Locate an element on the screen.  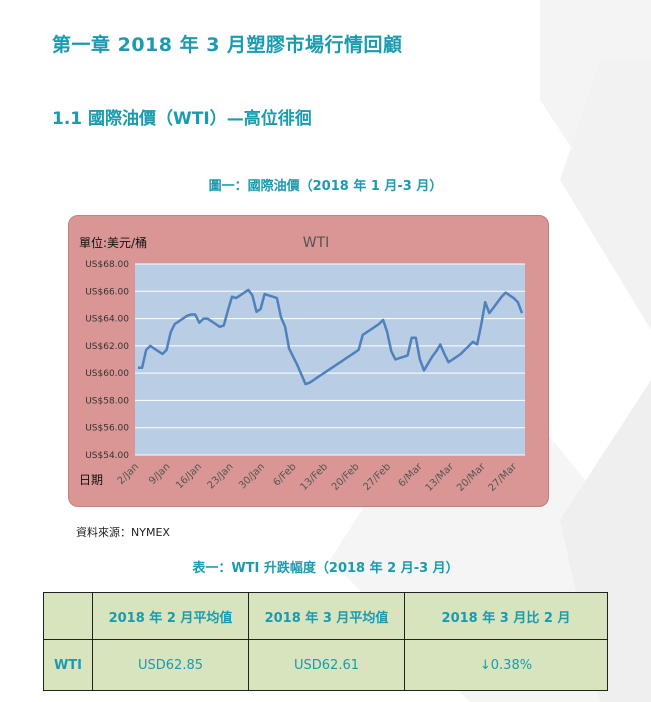
y-tick-label: US$64.00 is located at coordinates (107, 320).